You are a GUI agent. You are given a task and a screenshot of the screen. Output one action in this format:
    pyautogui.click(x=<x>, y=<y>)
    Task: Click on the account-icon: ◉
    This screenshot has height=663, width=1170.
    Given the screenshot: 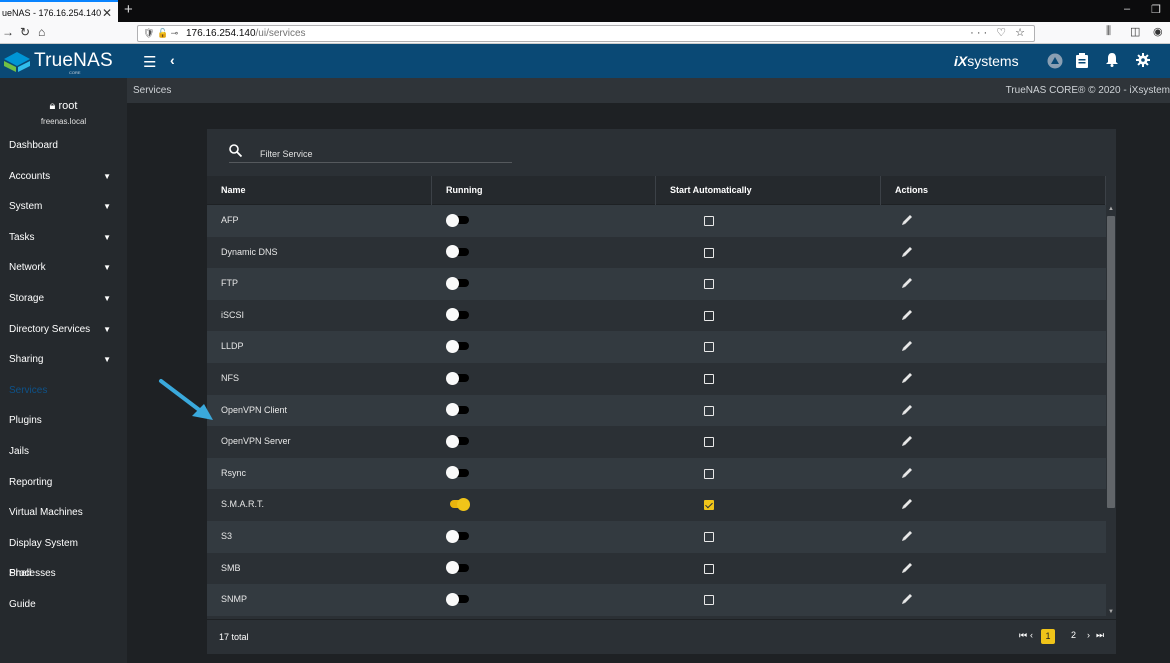 What is the action you would take?
    pyautogui.click(x=1158, y=32)
    